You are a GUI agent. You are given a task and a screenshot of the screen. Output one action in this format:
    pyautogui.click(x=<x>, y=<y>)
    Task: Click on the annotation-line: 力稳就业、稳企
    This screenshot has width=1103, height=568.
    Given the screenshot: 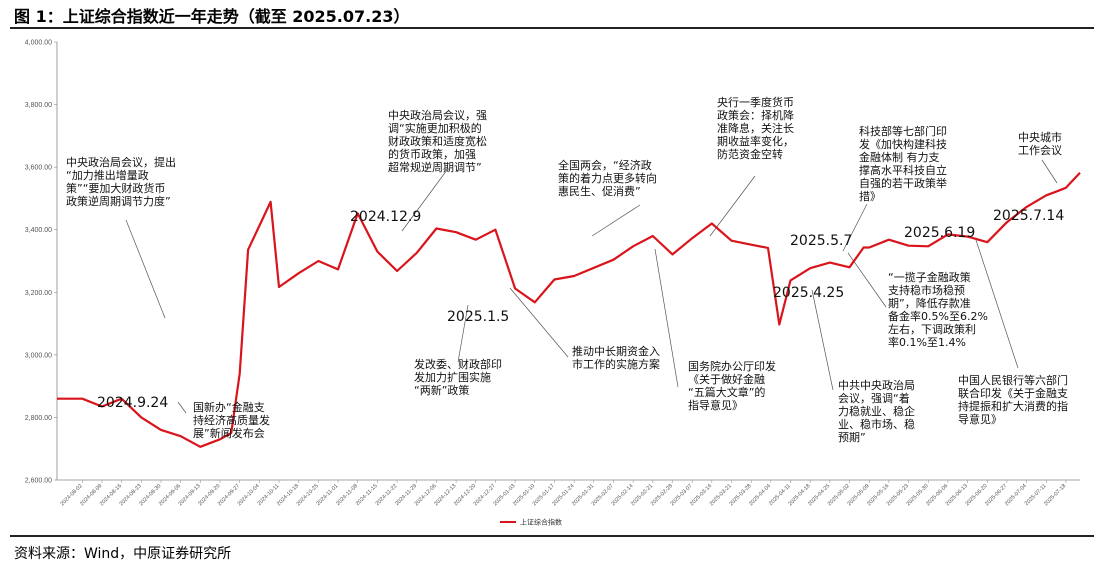 What is the action you would take?
    pyautogui.click(x=876, y=411)
    